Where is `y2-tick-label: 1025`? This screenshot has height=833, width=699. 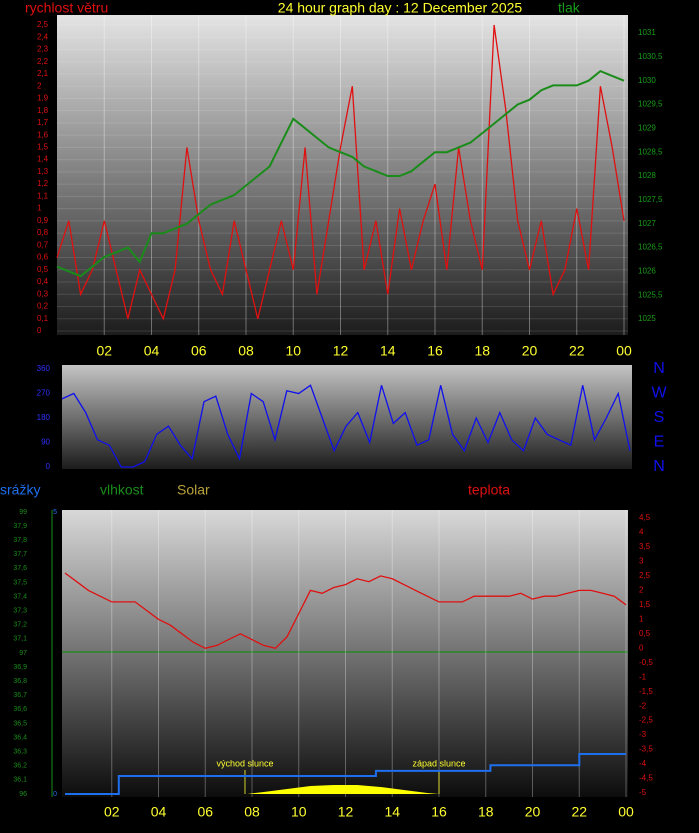
y2-tick-label: 1025 is located at coordinates (647, 318).